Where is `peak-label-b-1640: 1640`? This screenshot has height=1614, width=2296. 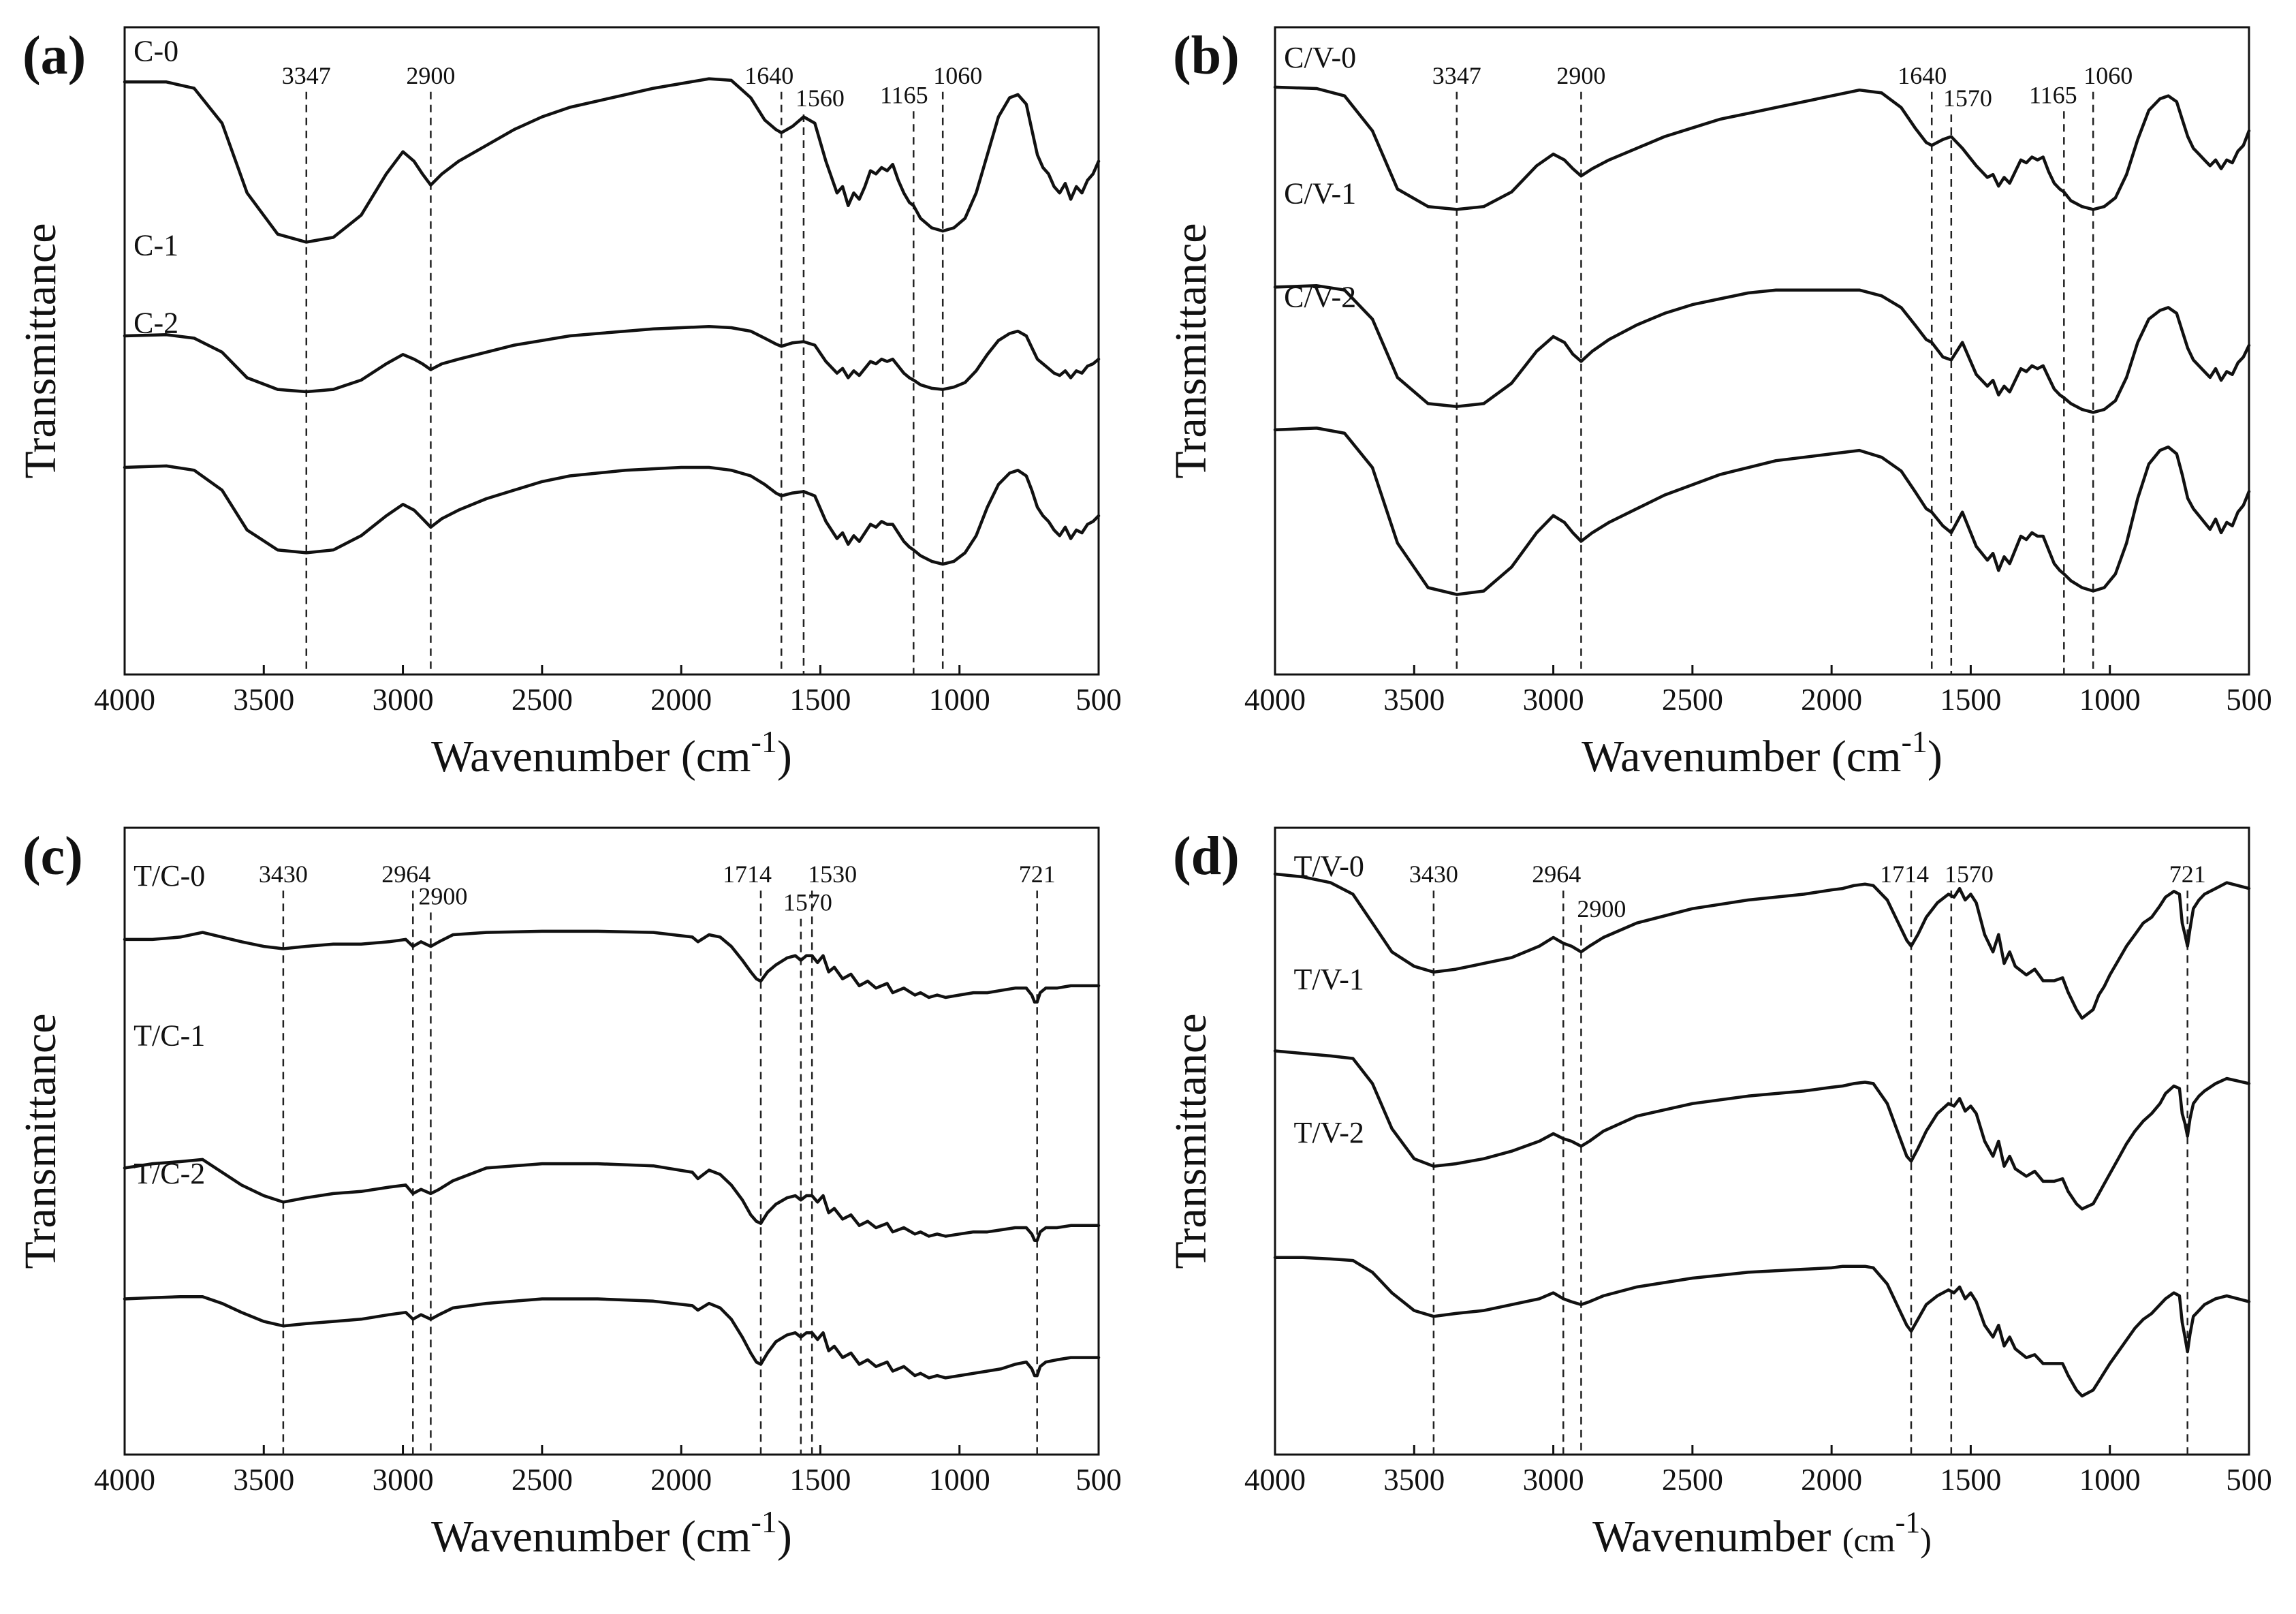 peak-label-b-1640: 1640 is located at coordinates (1923, 75).